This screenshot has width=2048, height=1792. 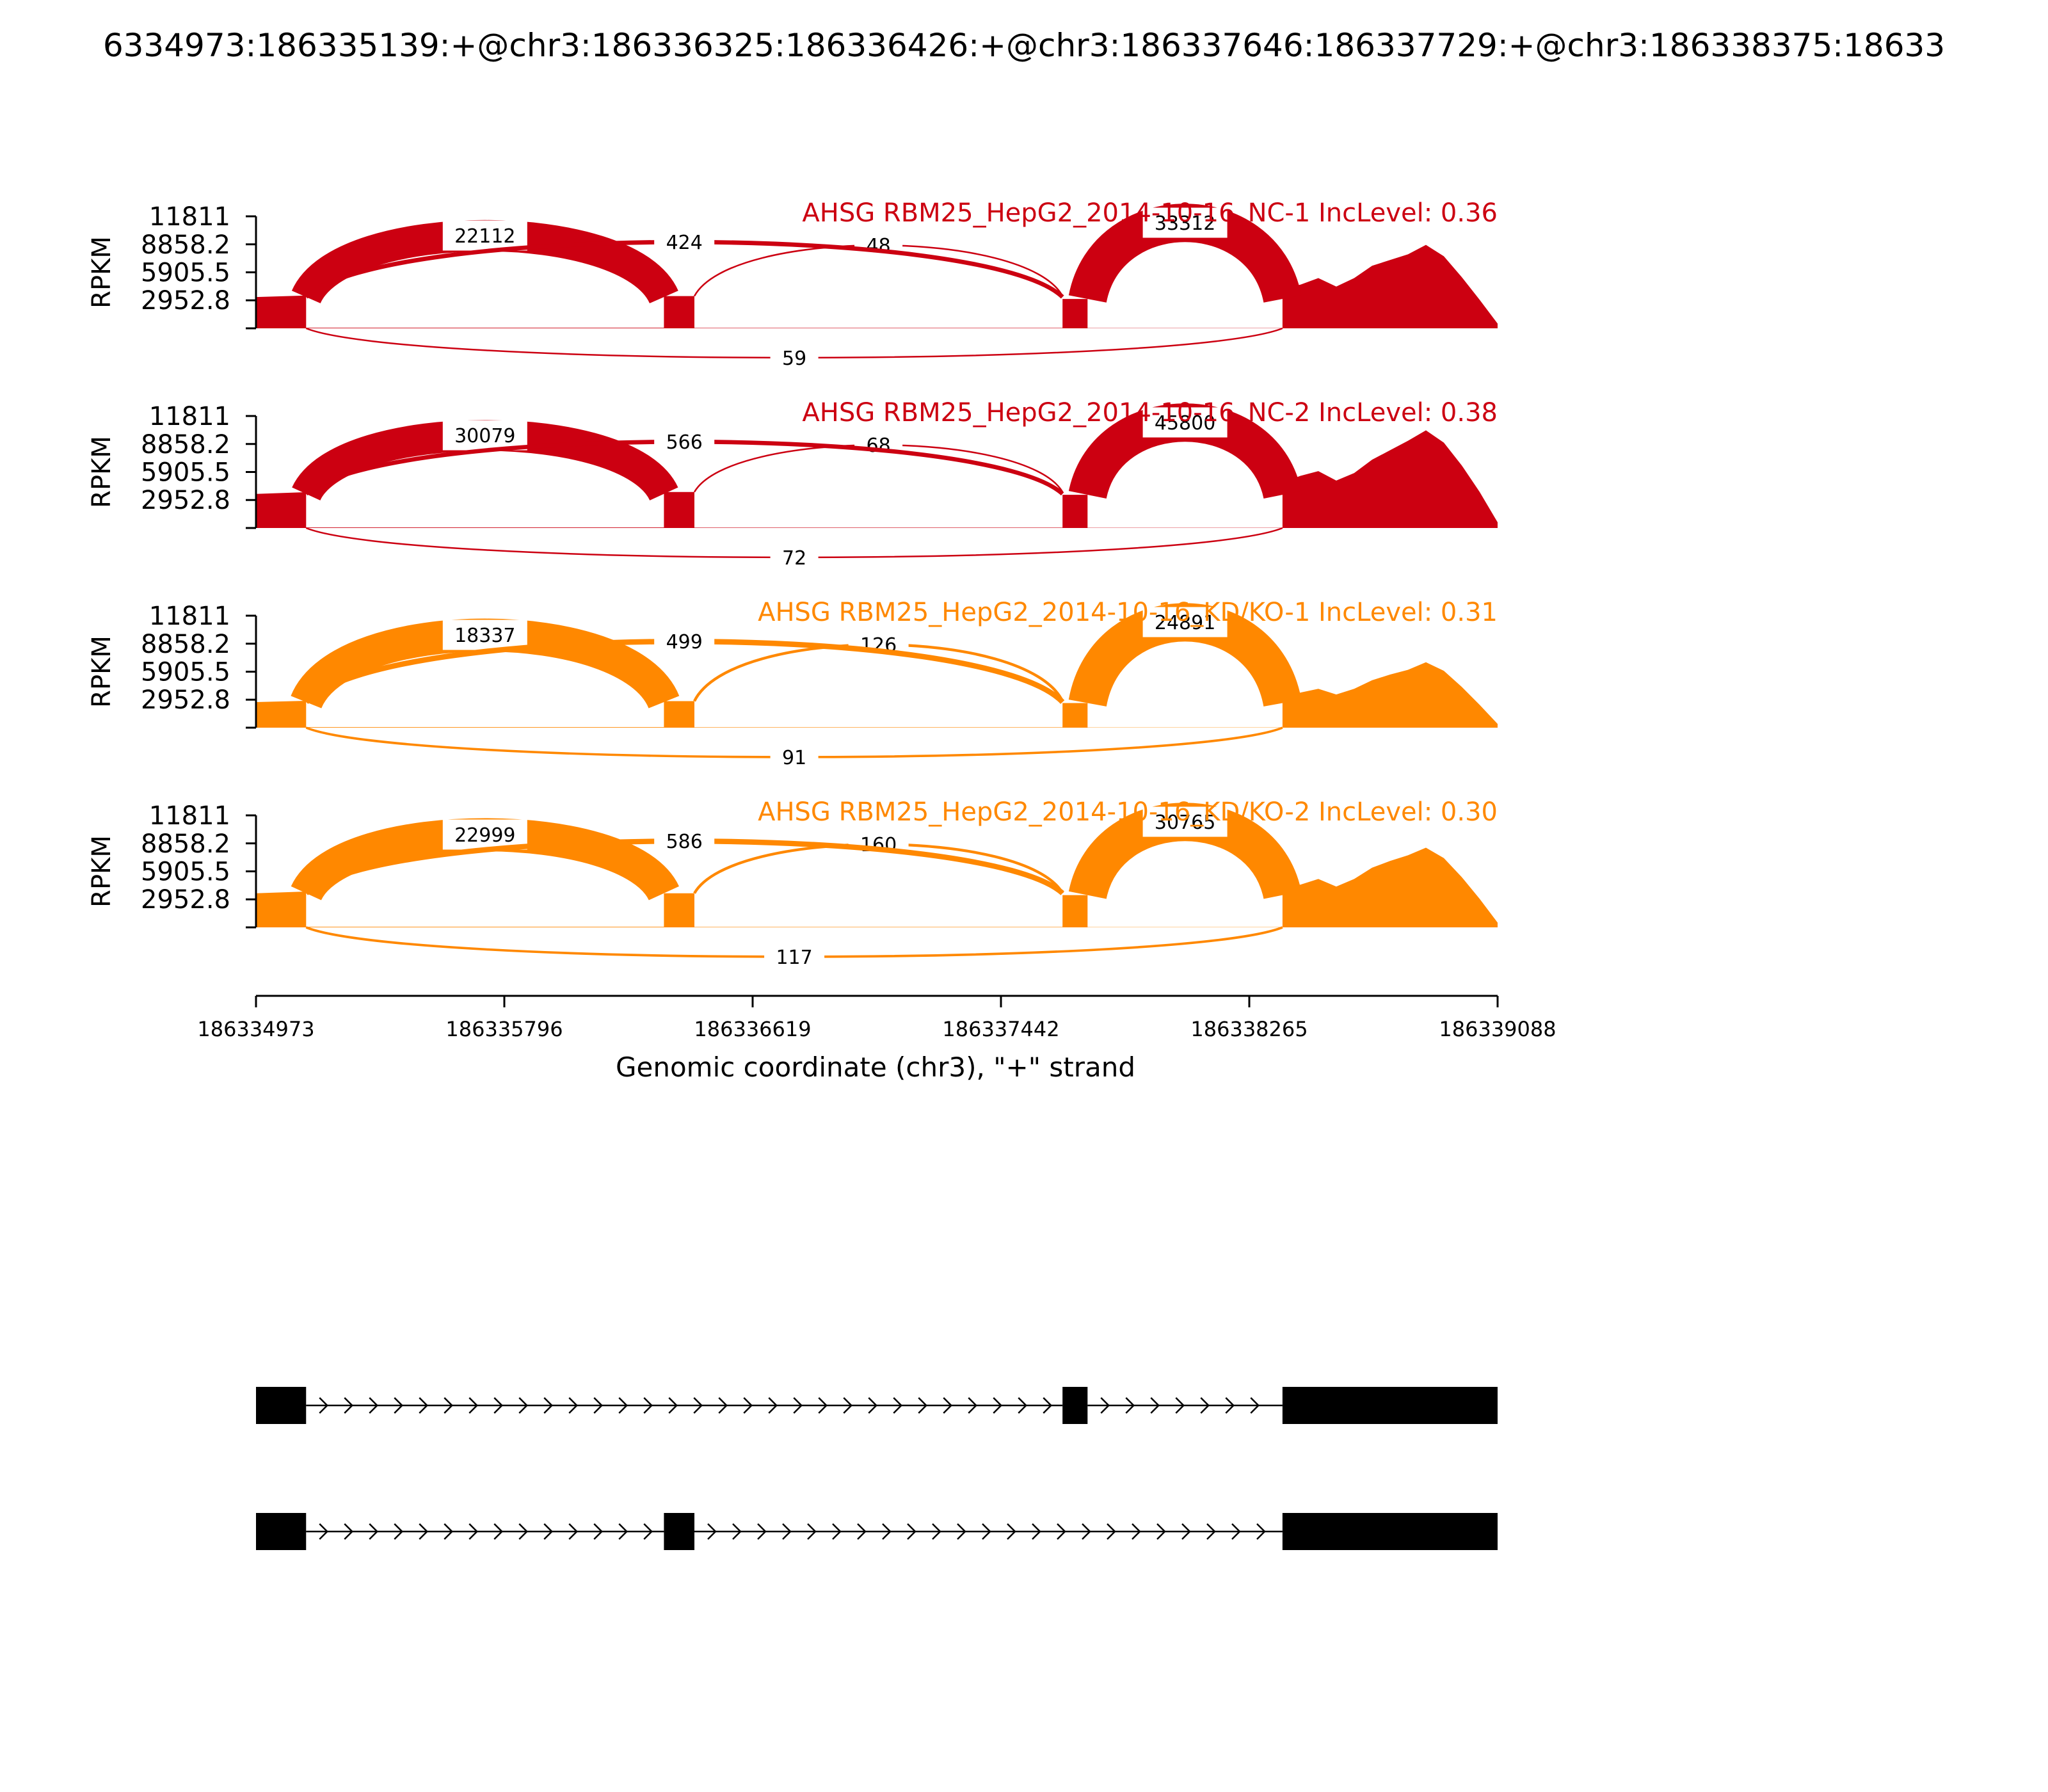 What do you see at coordinates (879, 446) in the screenshot?
I see `junction-count-label: 68` at bounding box center [879, 446].